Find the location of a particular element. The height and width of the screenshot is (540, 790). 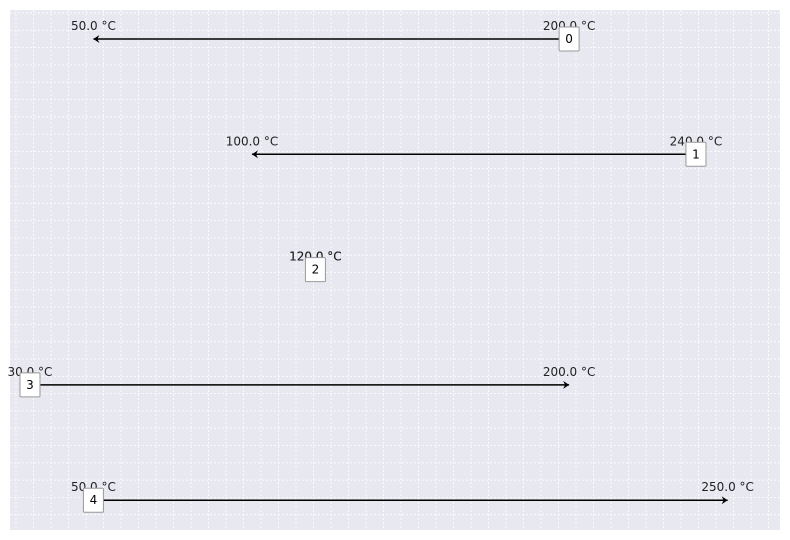

target-temperature-label: 100.0 °C is located at coordinates (252, 141).